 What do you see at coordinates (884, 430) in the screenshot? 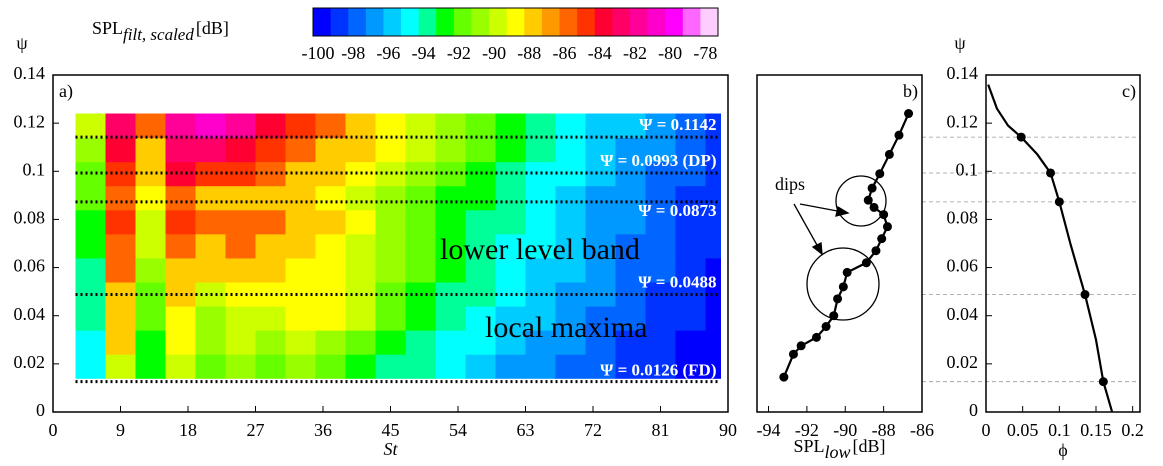
I see `x-tick-label: -88` at bounding box center [884, 430].